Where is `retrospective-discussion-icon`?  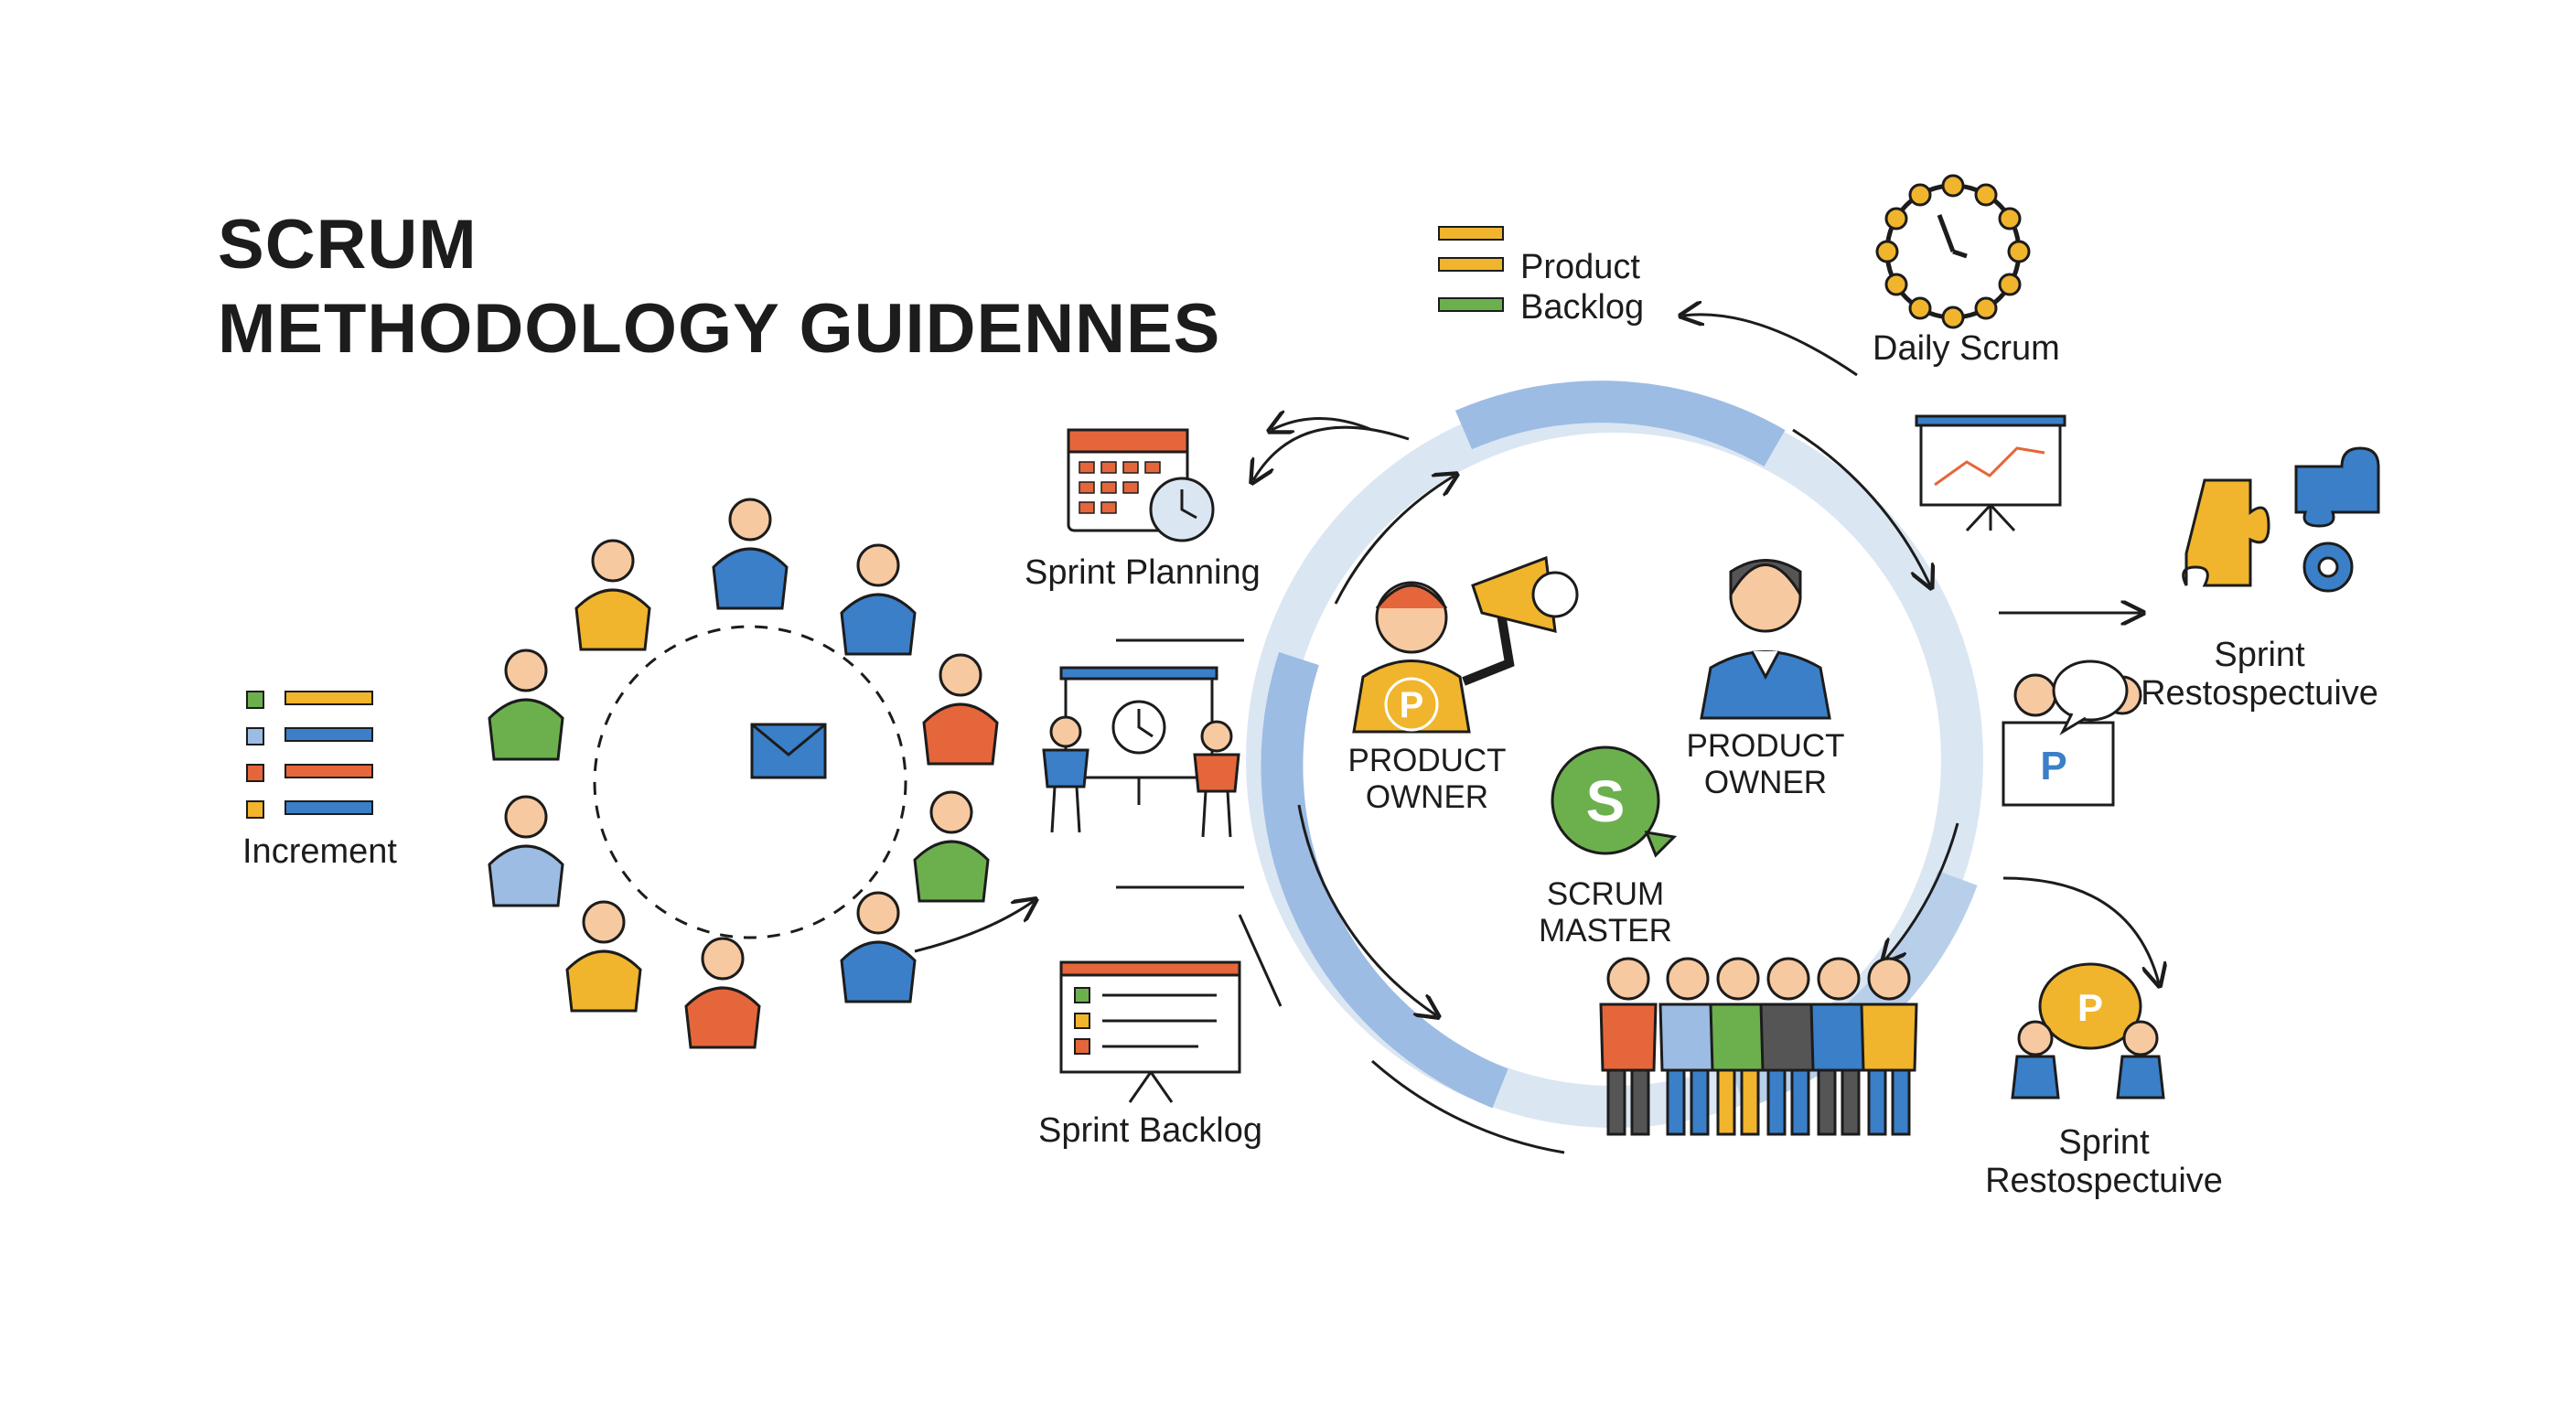
retrospective-discussion-icon is located at coordinates (2088, 1030).